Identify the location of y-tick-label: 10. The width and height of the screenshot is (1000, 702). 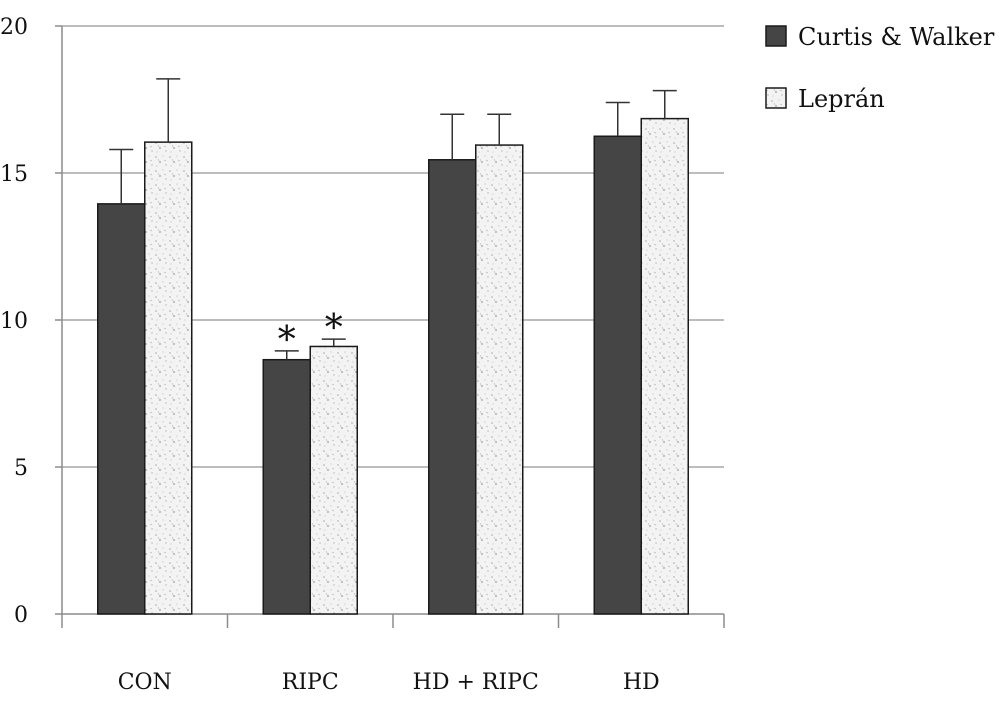
(14, 321).